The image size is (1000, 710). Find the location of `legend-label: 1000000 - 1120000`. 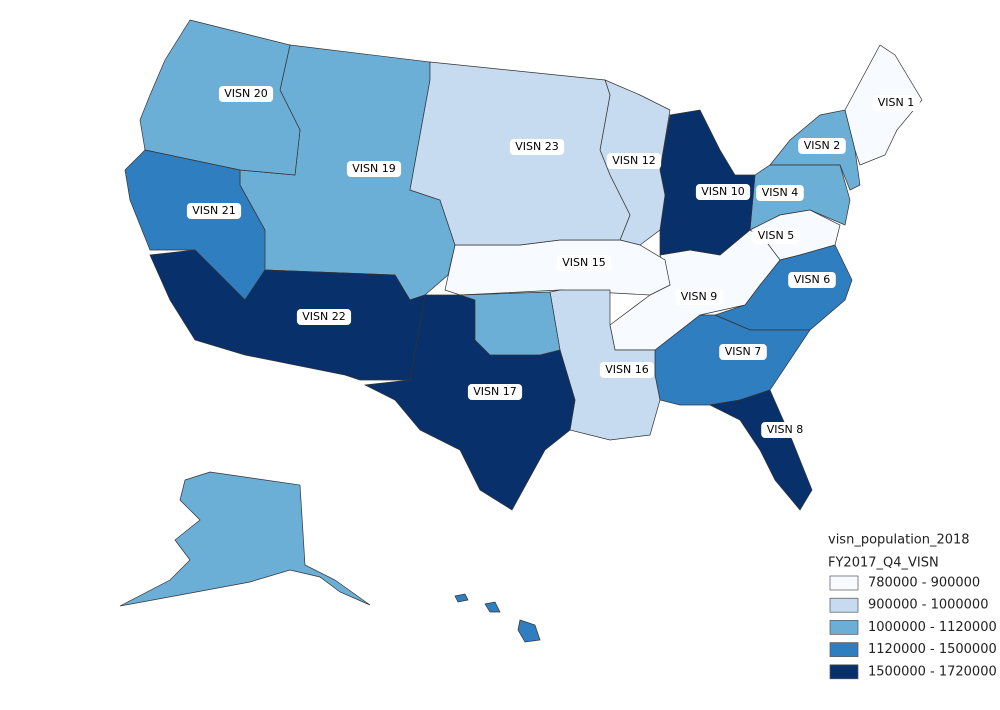

legend-label: 1000000 - 1120000 is located at coordinates (932, 627).